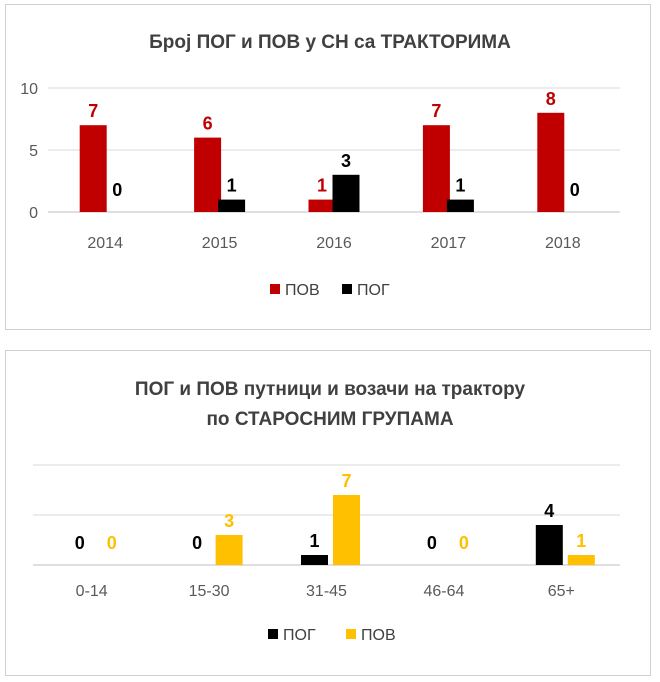 The width and height of the screenshot is (660, 682). I want to click on chart1-data-label: 8, so click(551, 99).